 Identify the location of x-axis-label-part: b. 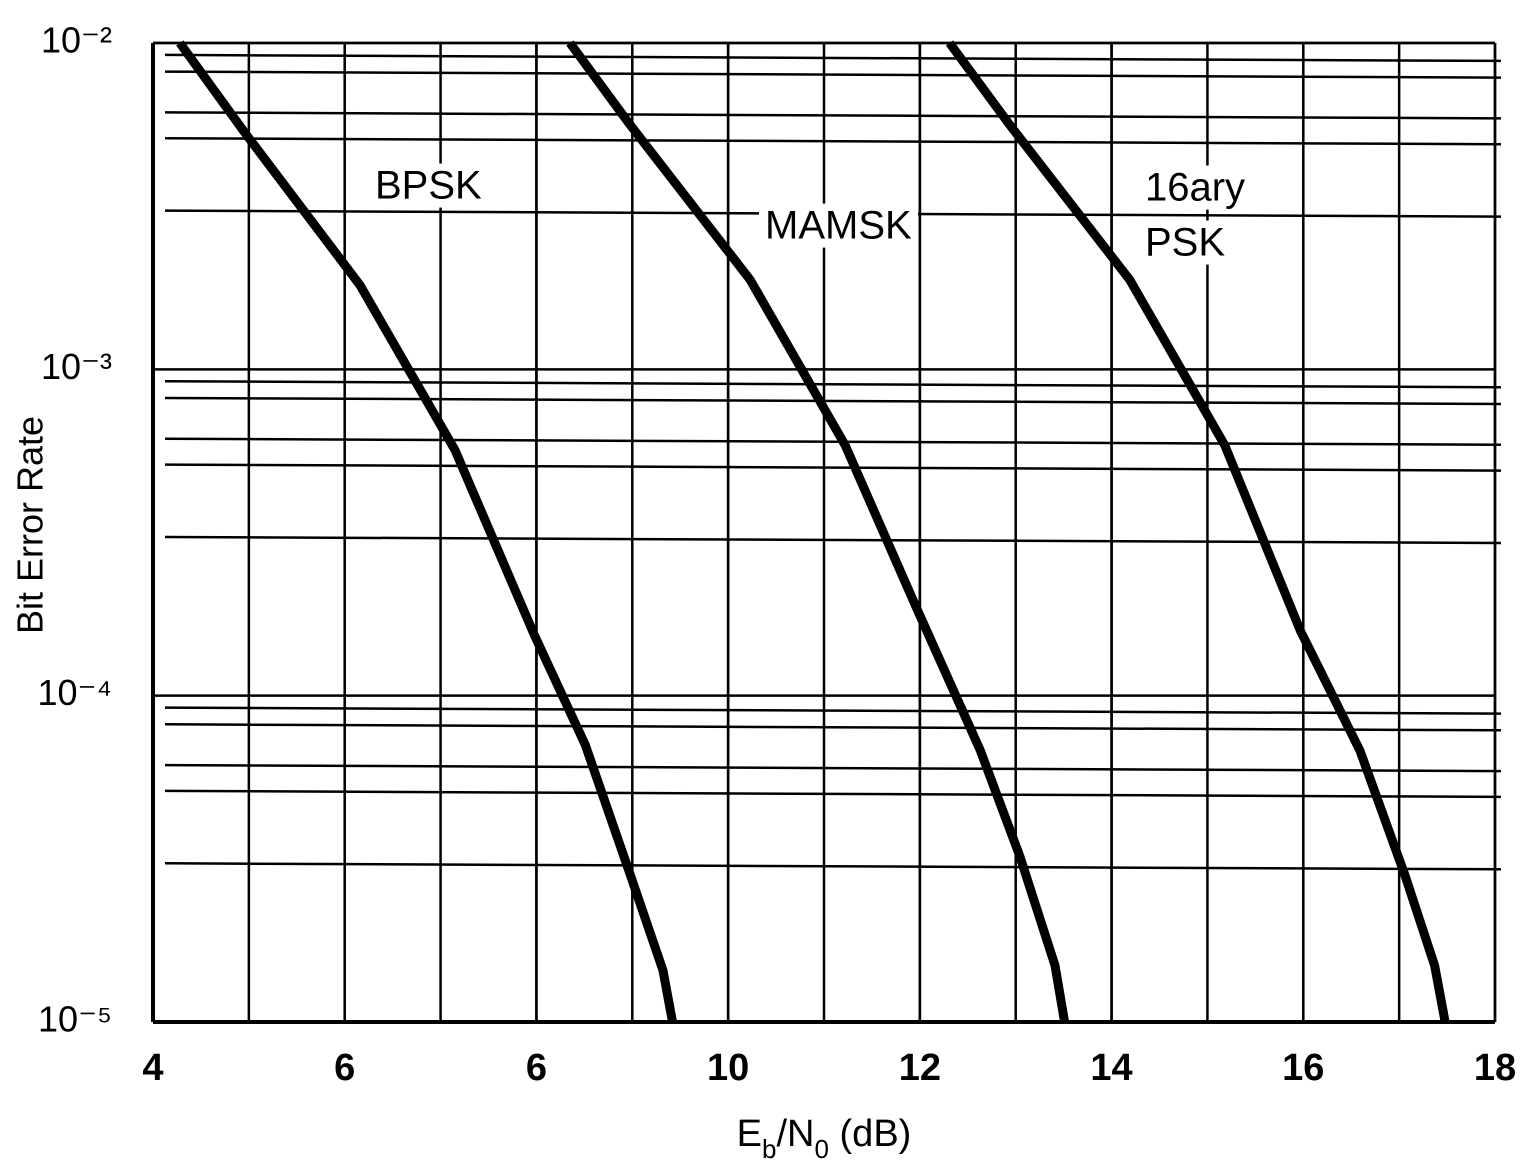
(769, 1149).